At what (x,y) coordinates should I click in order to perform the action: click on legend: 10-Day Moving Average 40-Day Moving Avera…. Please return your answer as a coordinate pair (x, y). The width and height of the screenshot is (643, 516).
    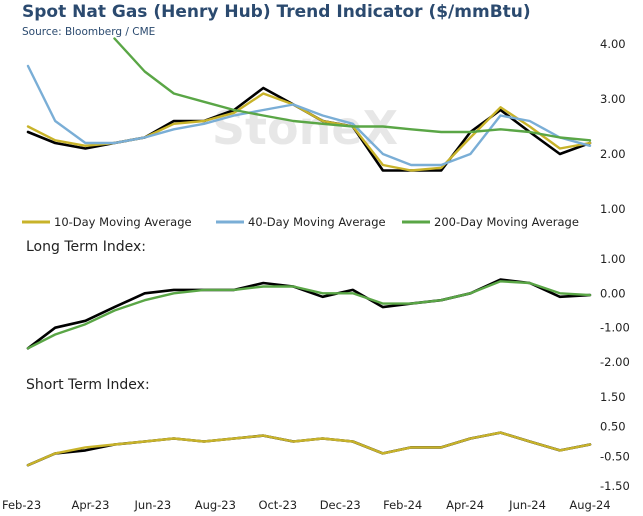
    Looking at the image, I should click on (300, 222).